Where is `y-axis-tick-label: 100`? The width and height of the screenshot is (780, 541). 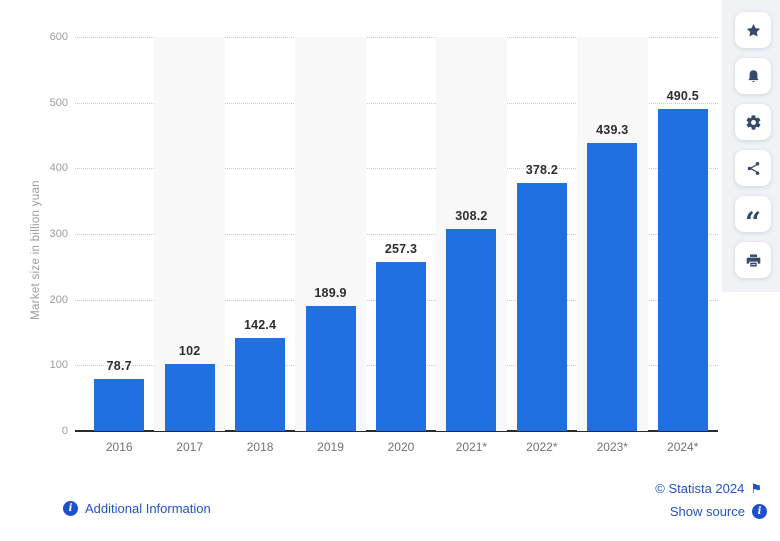 y-axis-tick-label: 100 is located at coordinates (58, 365).